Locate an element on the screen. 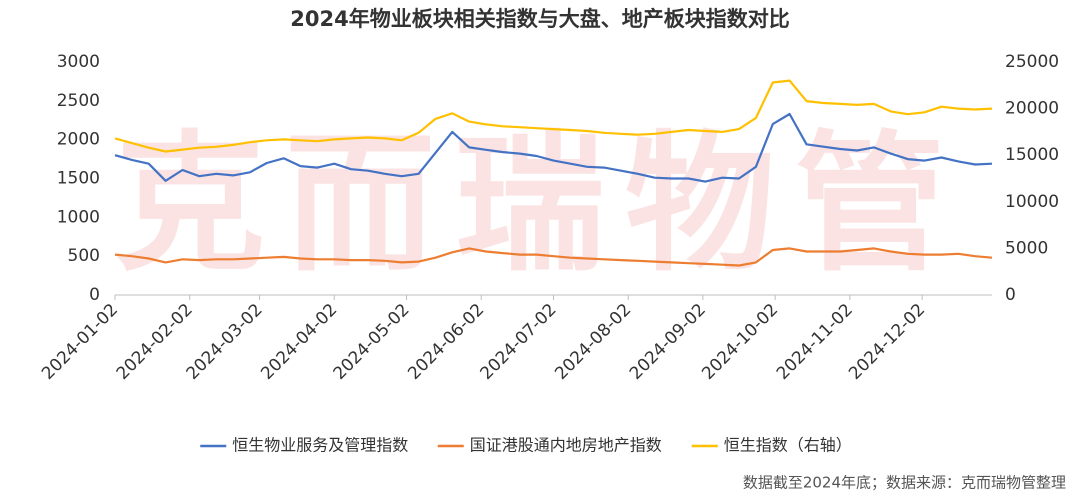 The height and width of the screenshot is (499, 1080). y2-tick-label: 15000 is located at coordinates (1032, 155).